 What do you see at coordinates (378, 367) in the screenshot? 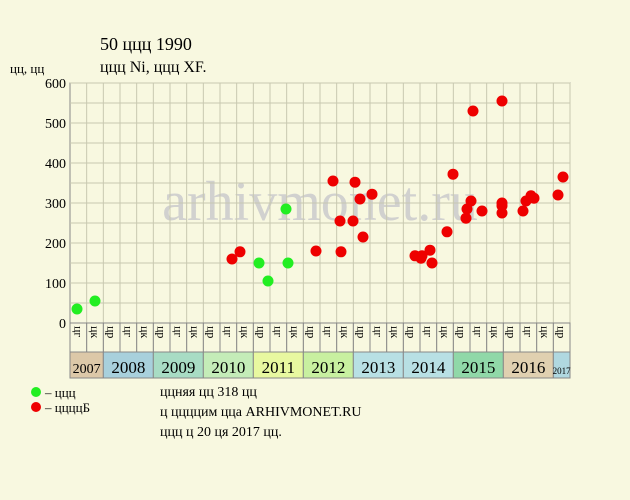
I see `year-label: 2013` at bounding box center [378, 367].